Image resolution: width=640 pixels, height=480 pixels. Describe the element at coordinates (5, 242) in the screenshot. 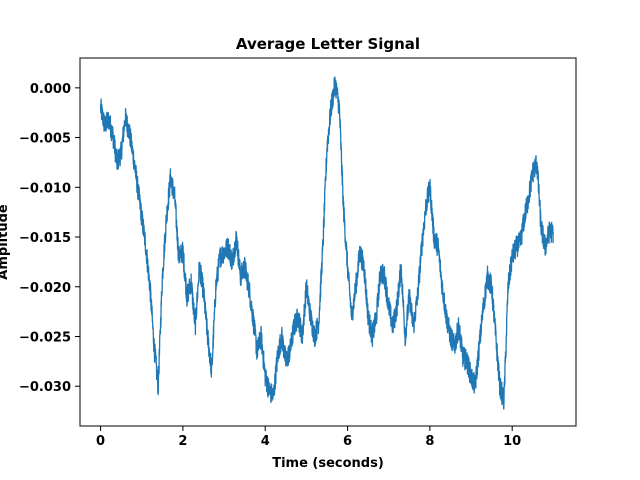

I see `y-axis-label: Amplitude` at that location.